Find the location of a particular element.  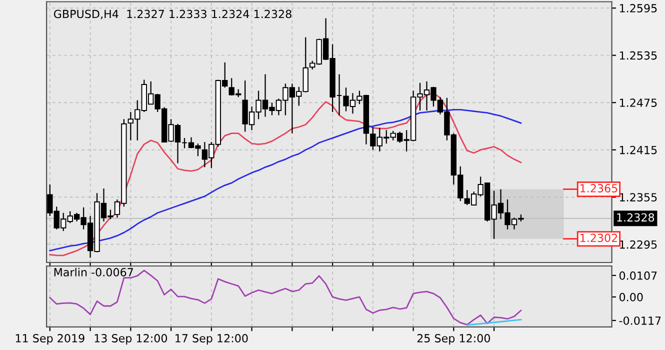

y-tick-label: -0.0117 is located at coordinates (640, 320).